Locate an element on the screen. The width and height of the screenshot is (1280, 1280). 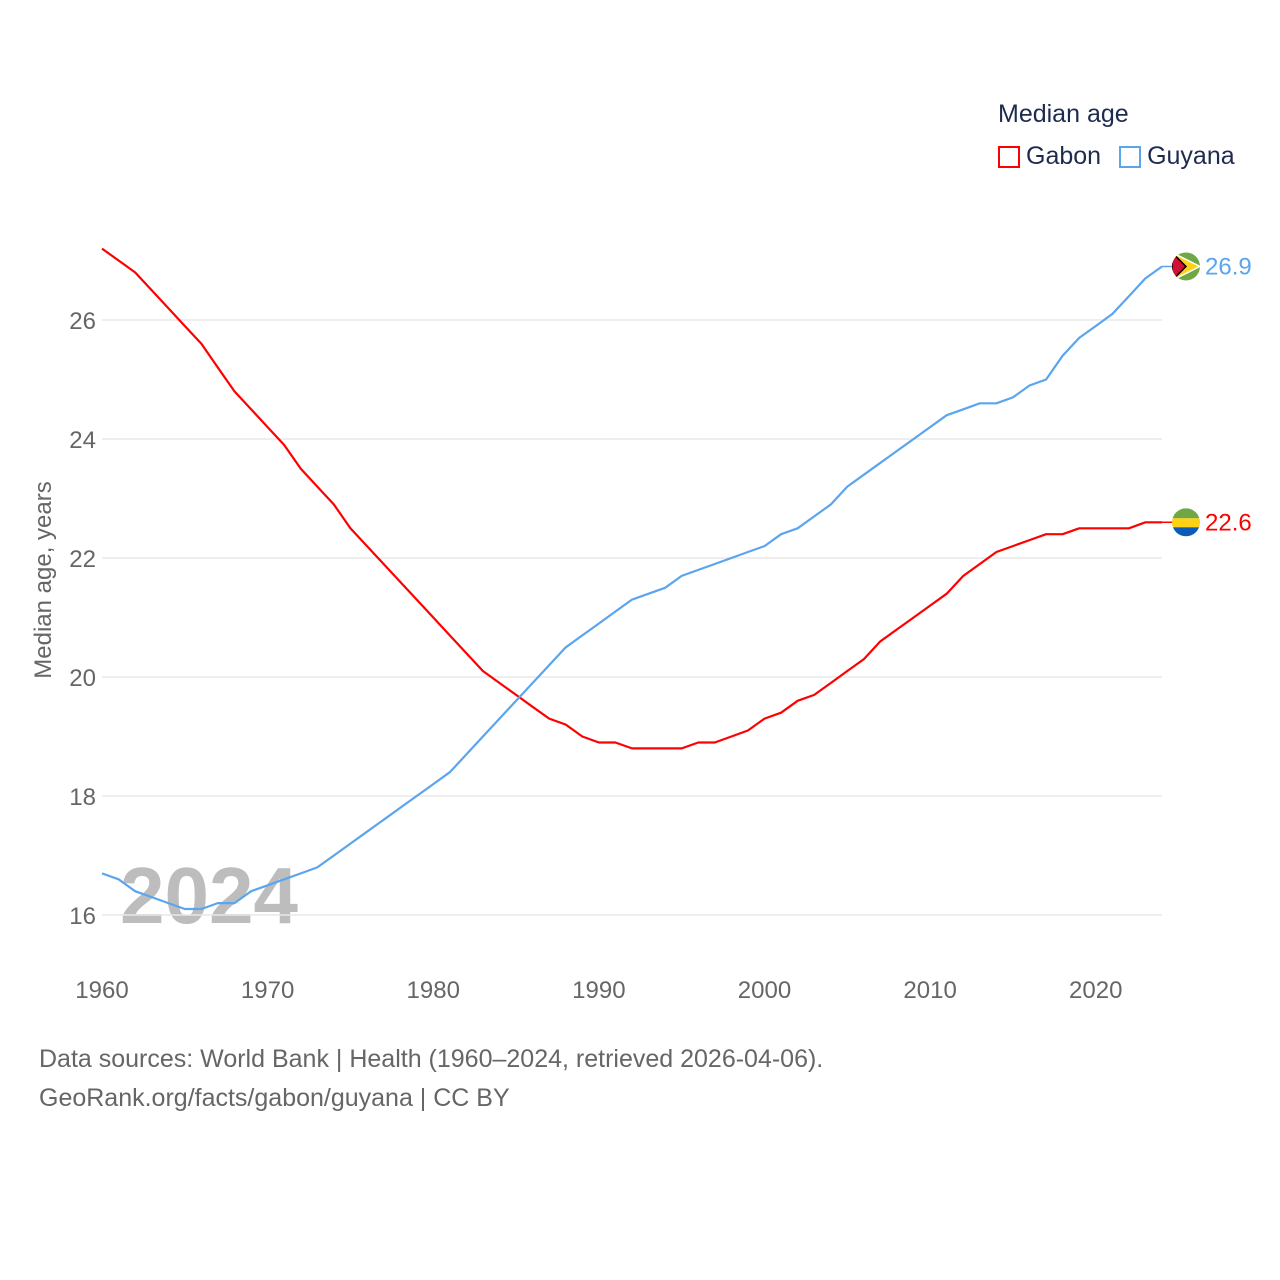
y-axis-label: Median age, years is located at coordinates (43, 579).